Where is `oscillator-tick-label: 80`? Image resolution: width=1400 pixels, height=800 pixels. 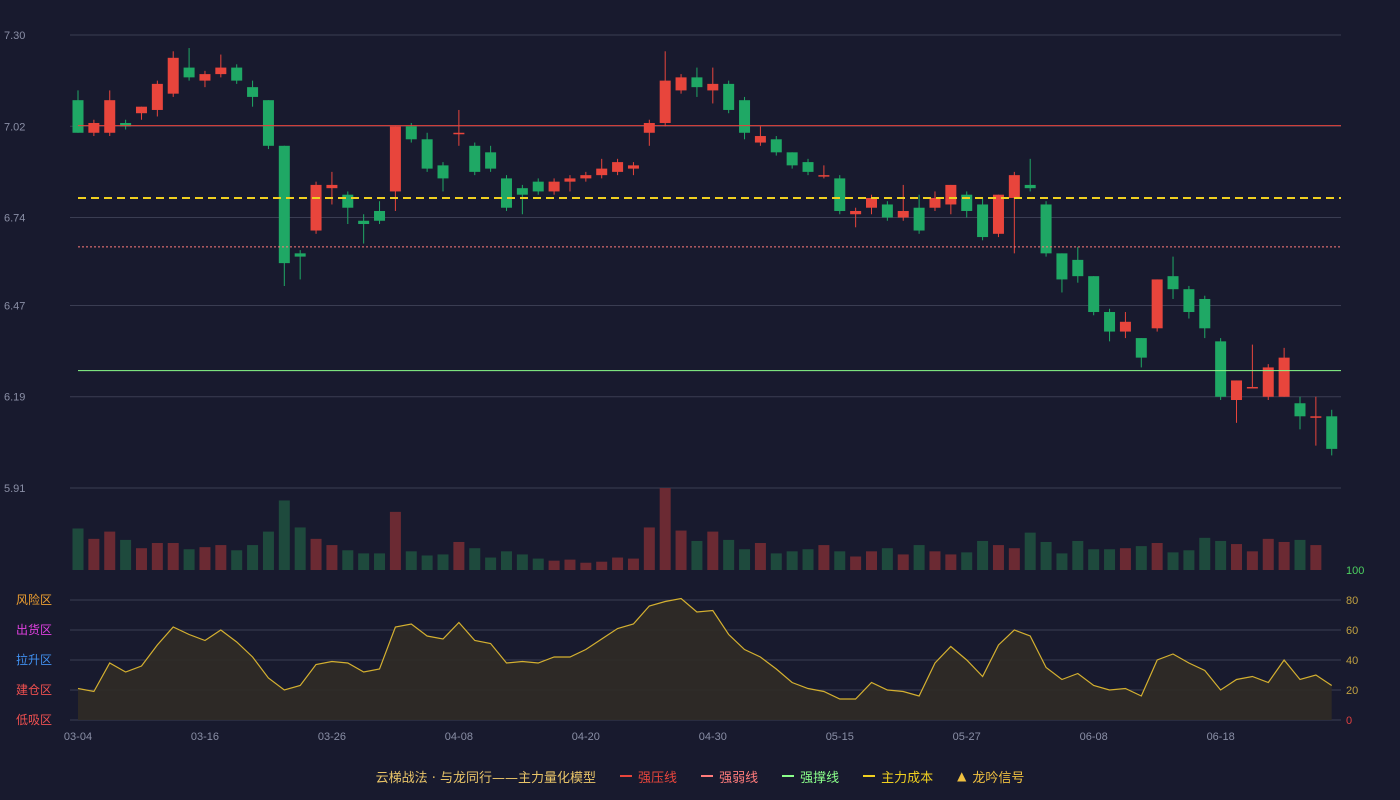
oscillator-tick-label: 80 is located at coordinates (1352, 601).